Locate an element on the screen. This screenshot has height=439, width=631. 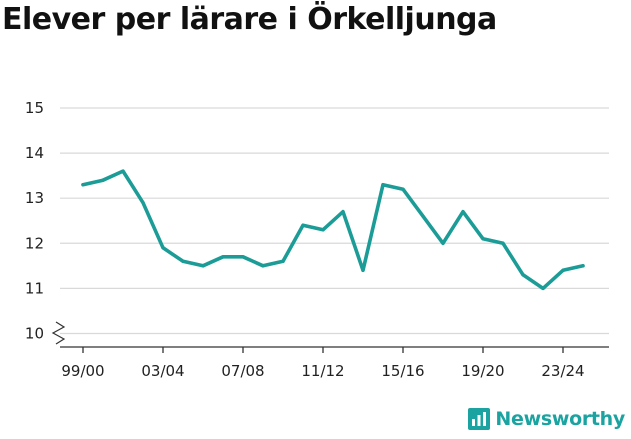
y-tick-label: 12 is located at coordinates (34, 243).